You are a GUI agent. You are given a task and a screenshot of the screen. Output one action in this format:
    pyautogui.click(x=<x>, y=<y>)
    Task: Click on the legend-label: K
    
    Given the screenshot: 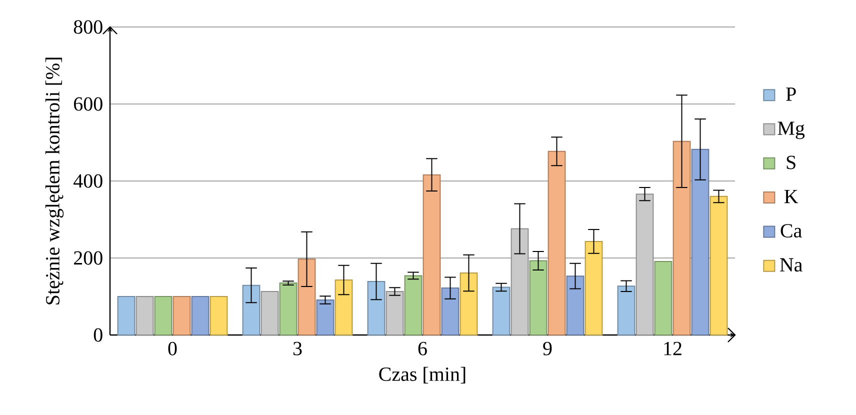 What is the action you would take?
    pyautogui.click(x=791, y=197)
    